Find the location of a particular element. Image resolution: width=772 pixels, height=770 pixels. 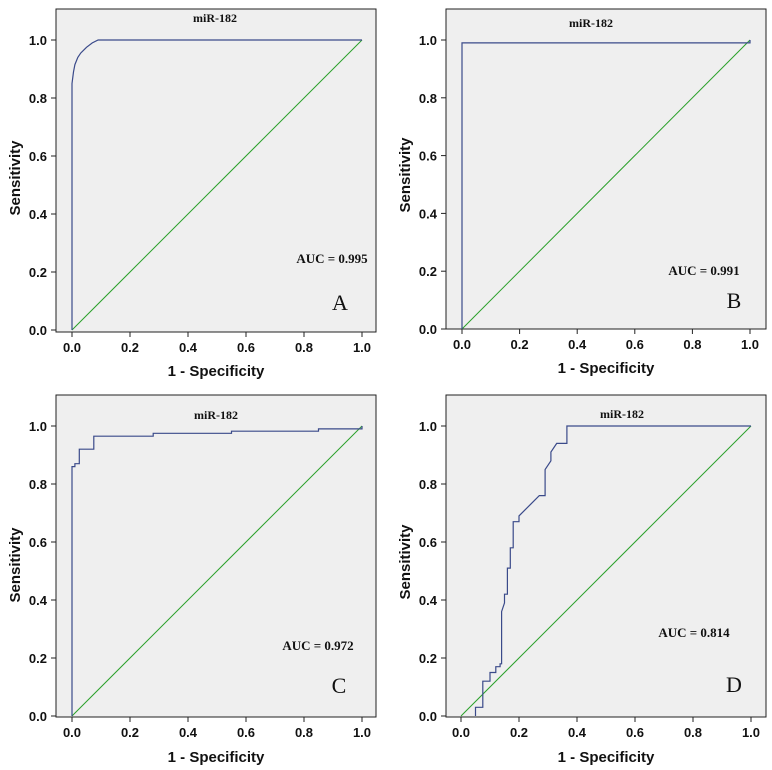

auc-annotation: AUC = 0.991 is located at coordinates (703, 270).